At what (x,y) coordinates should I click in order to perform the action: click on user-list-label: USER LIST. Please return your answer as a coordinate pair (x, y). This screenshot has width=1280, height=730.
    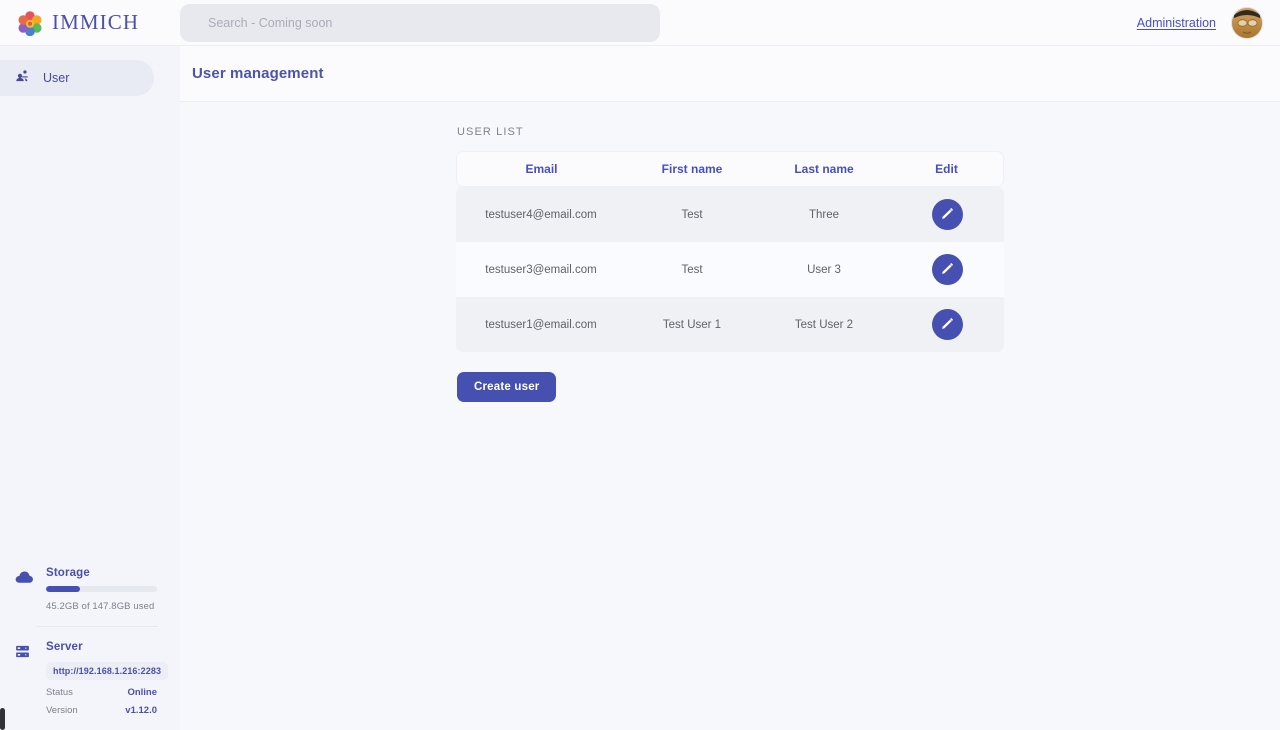
    Looking at the image, I should click on (490, 132).